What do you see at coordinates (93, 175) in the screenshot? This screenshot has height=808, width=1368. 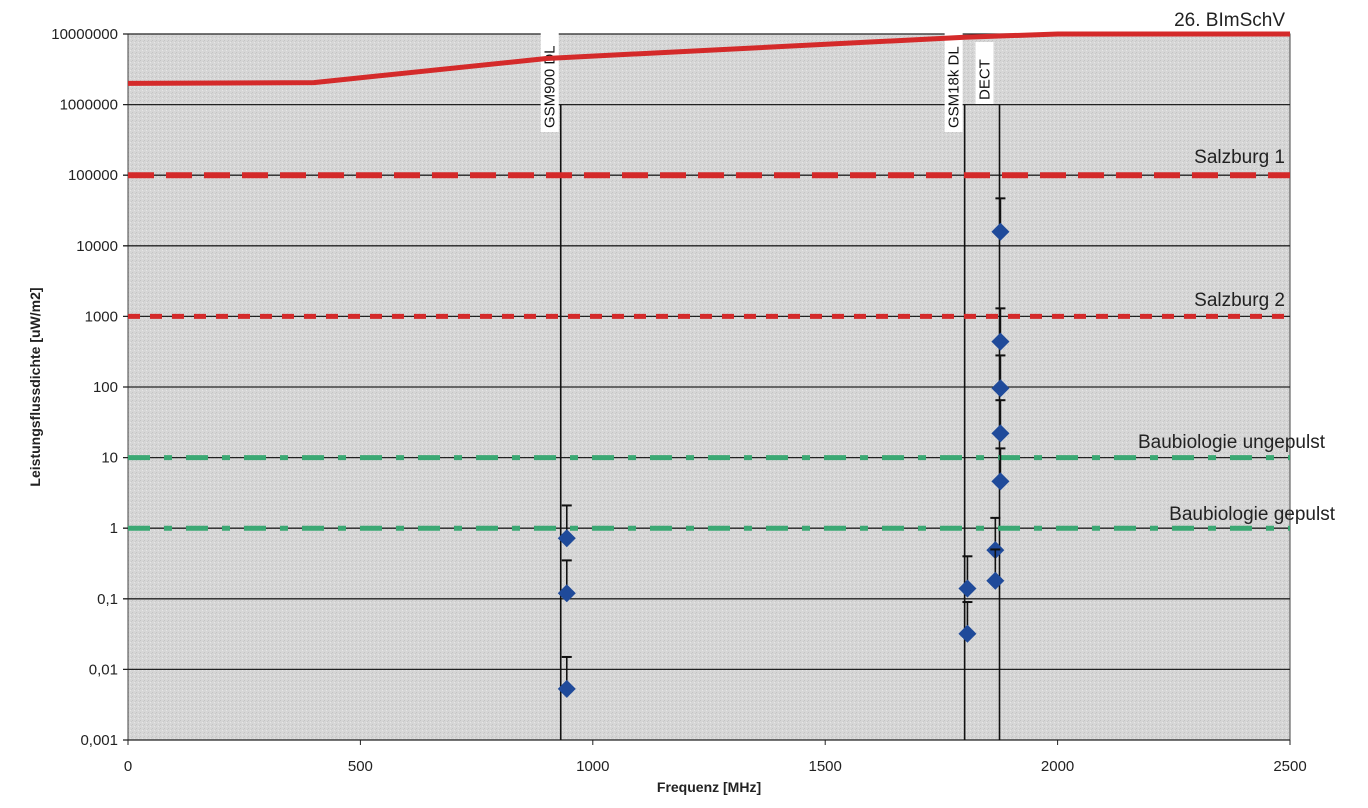 I see `y-tick-label: 100000` at bounding box center [93, 175].